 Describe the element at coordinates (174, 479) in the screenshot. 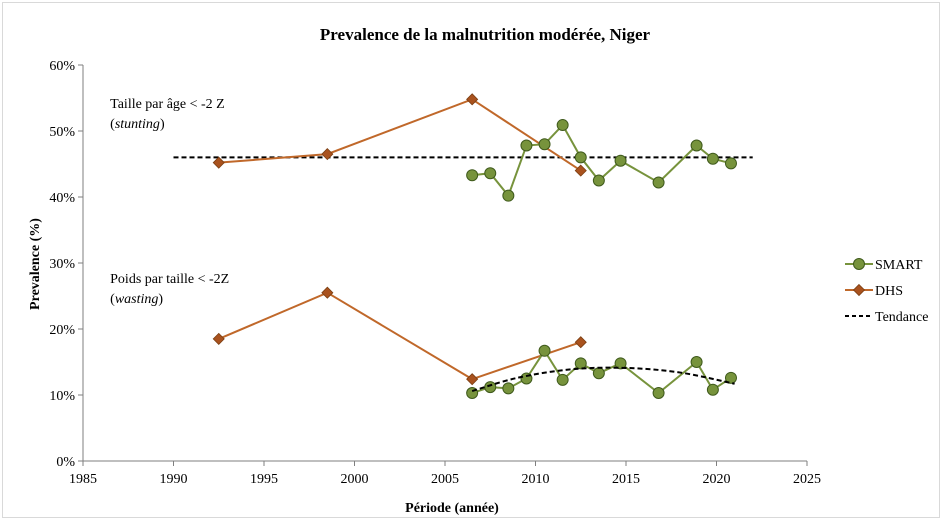

I see `x-tick-label: 1990` at that location.